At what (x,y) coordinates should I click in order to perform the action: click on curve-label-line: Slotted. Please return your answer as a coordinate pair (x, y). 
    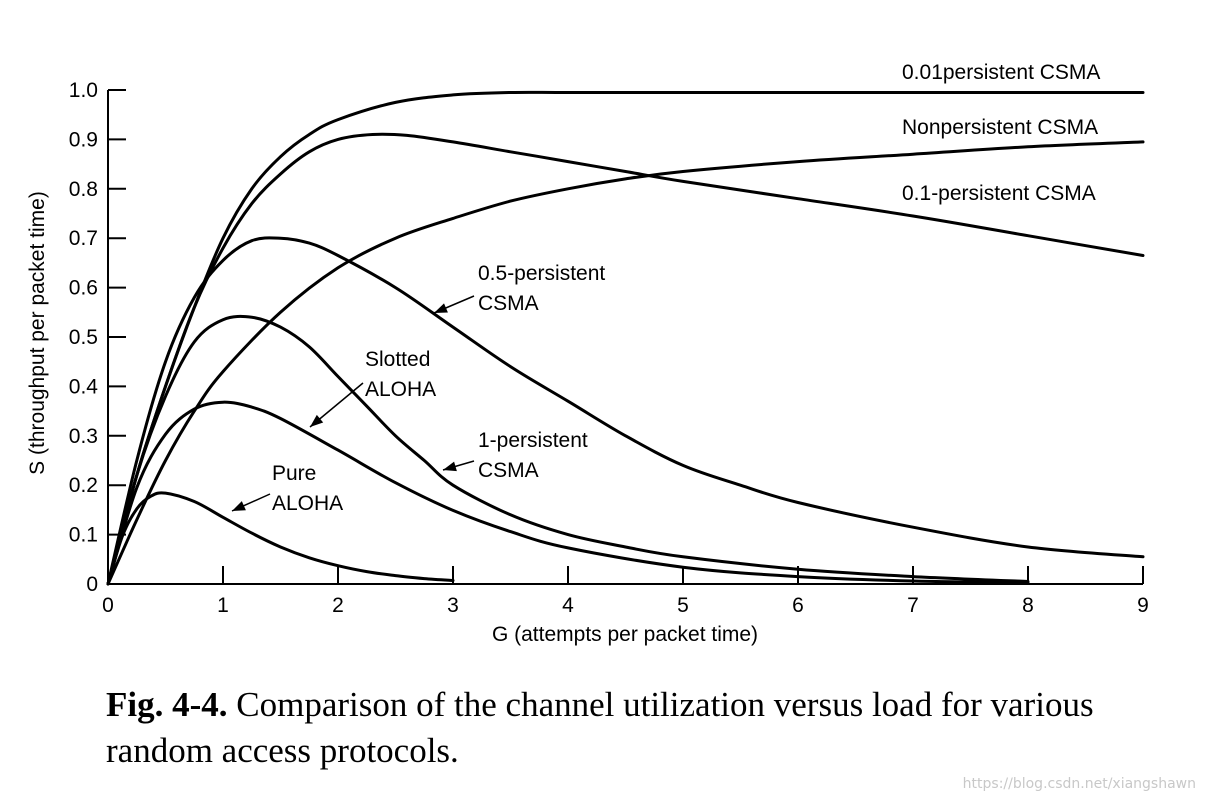
    Looking at the image, I should click on (397, 359).